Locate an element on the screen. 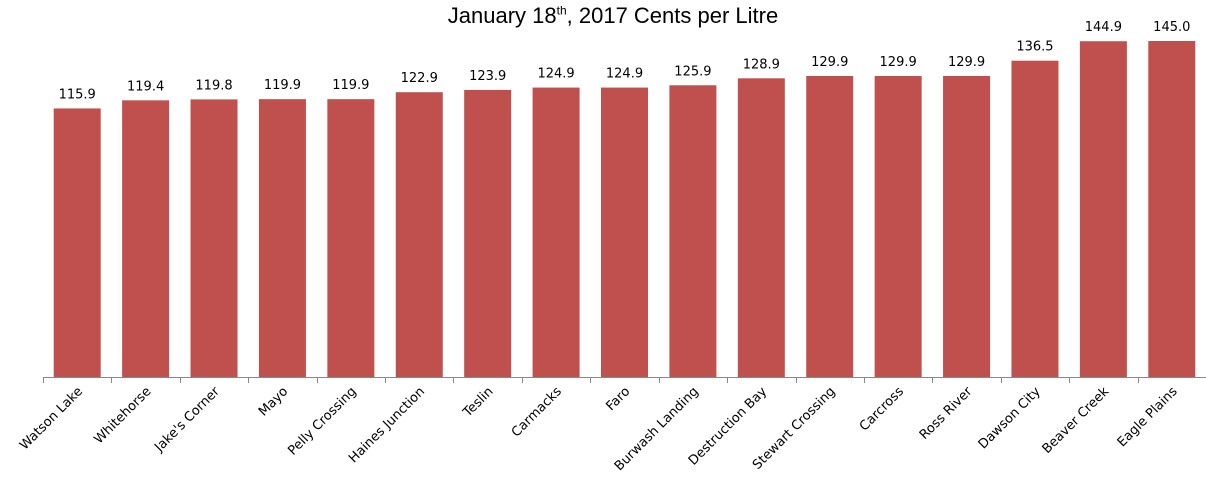  data-label: 136.5 is located at coordinates (1034, 47).